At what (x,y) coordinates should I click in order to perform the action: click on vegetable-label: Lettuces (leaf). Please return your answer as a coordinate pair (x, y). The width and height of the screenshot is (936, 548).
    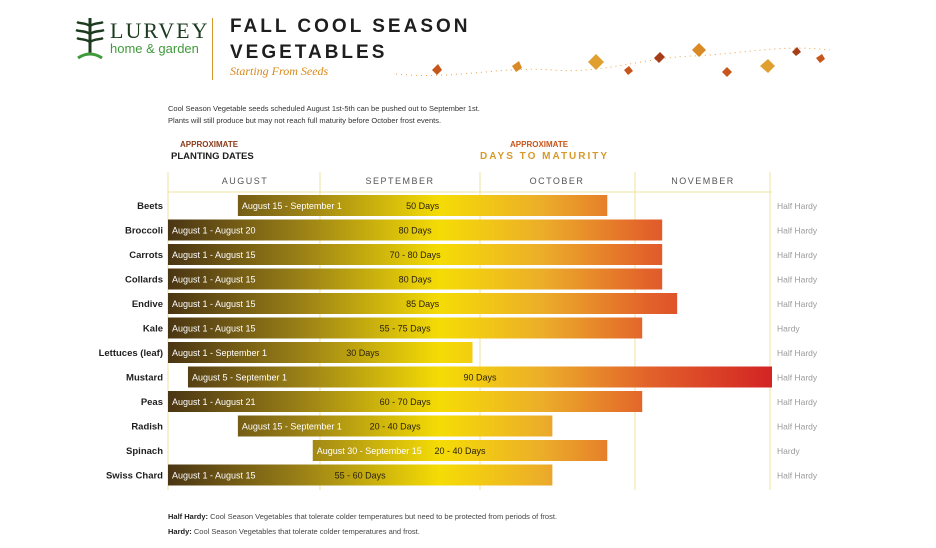
    Looking at the image, I should click on (131, 353).